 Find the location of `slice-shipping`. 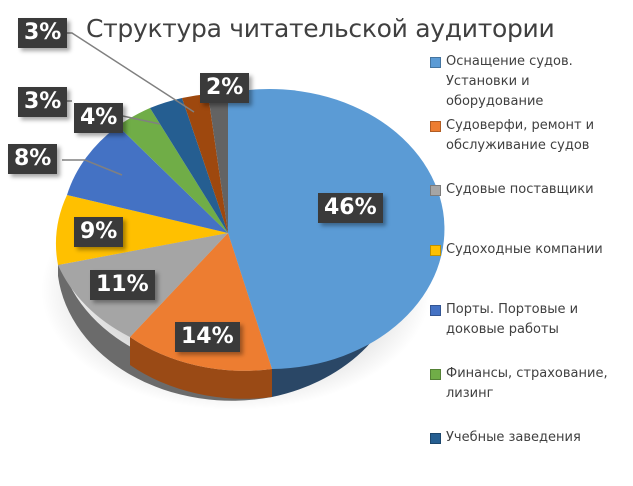

slice-shipping is located at coordinates (141, 230).